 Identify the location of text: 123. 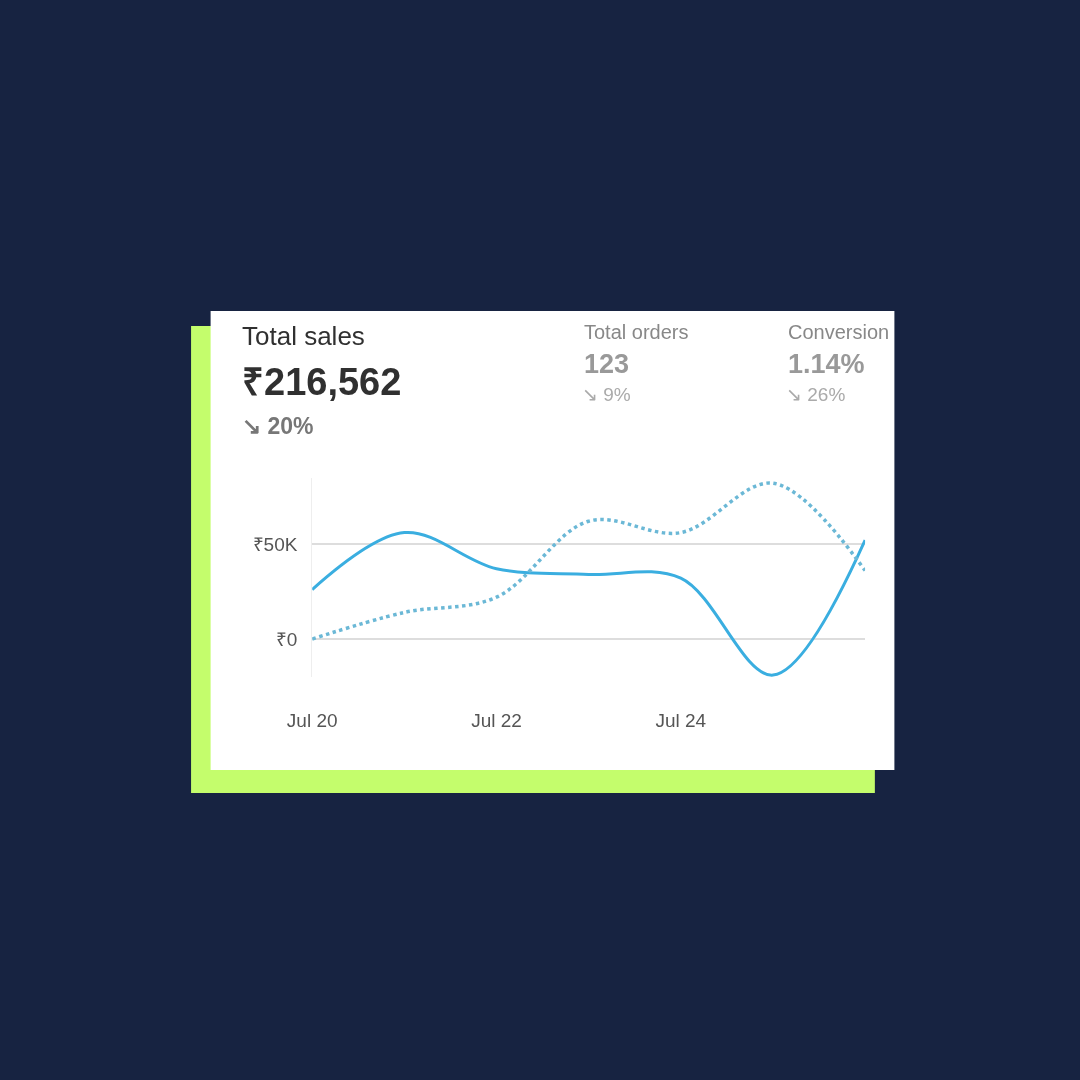
(607, 364).